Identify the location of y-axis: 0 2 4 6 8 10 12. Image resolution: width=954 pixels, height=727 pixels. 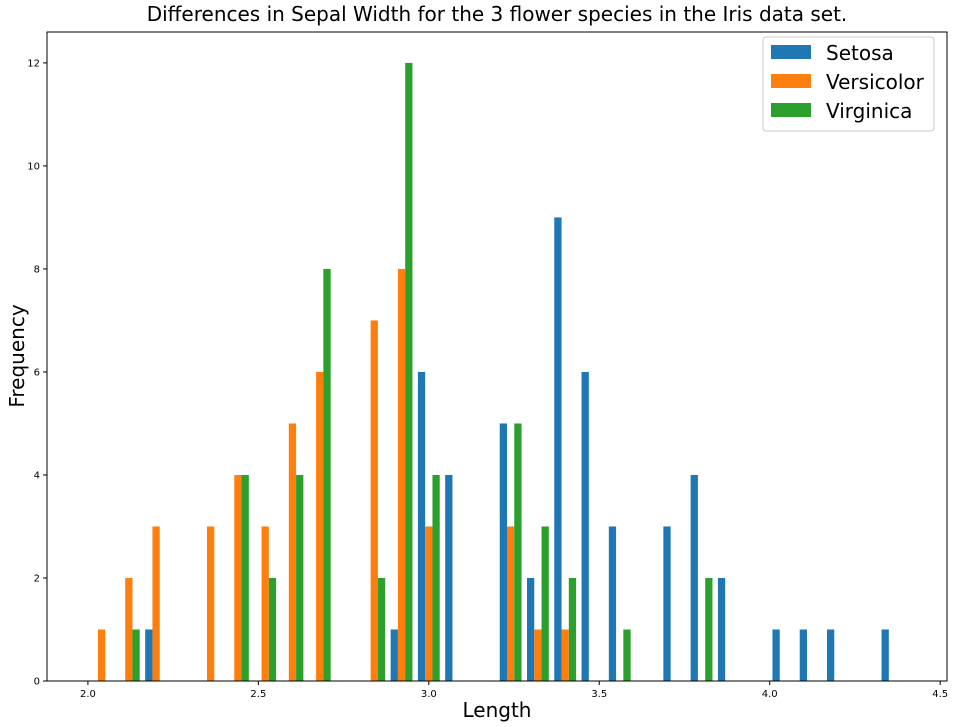
(37, 373).